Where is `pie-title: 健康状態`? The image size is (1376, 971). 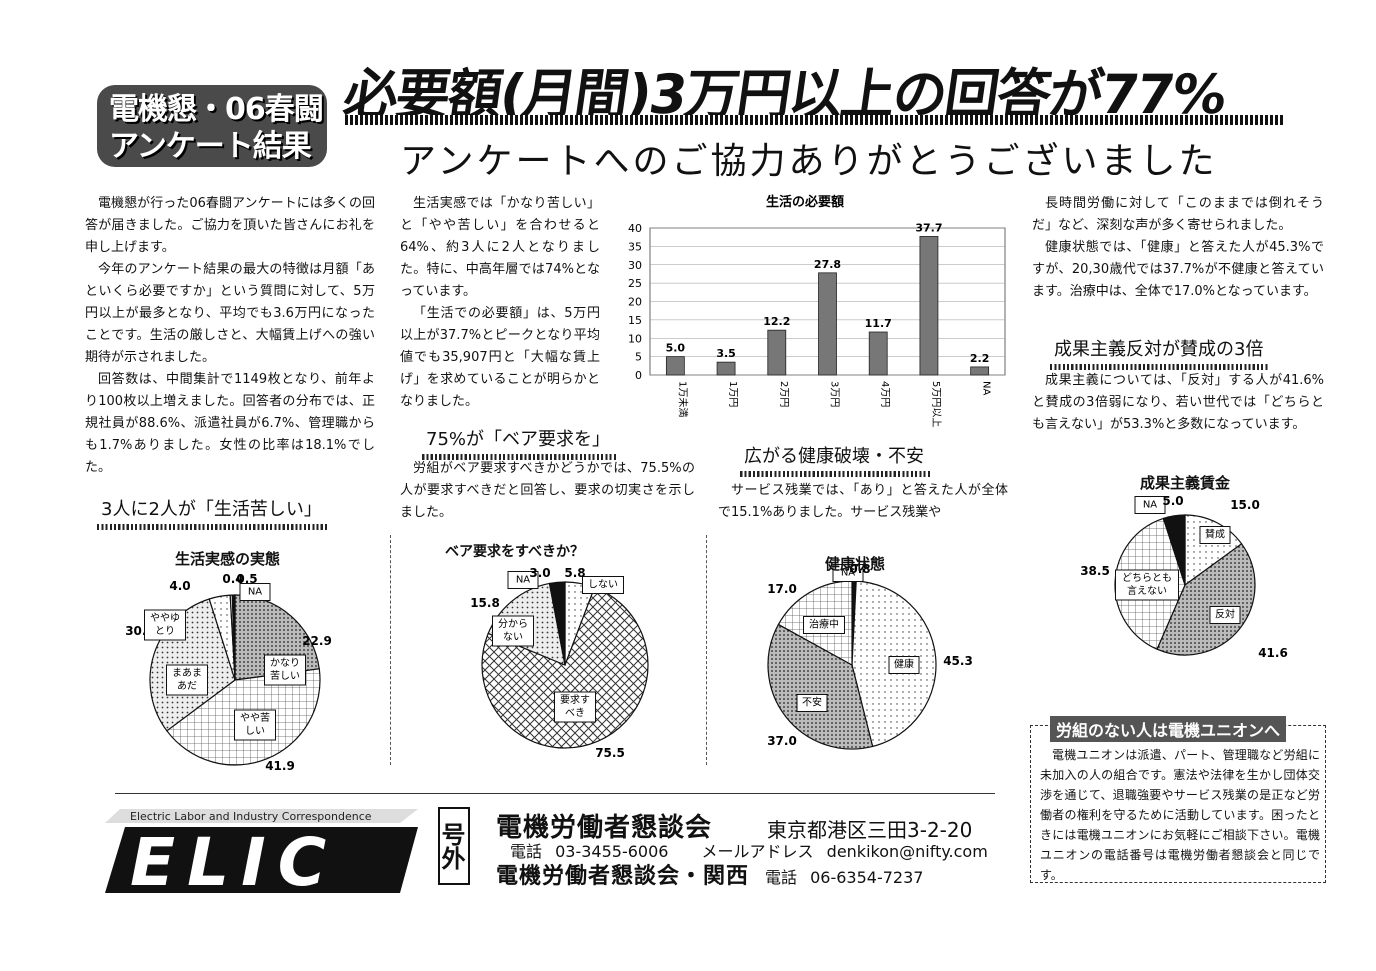 pie-title: 健康状態 is located at coordinates (855, 564).